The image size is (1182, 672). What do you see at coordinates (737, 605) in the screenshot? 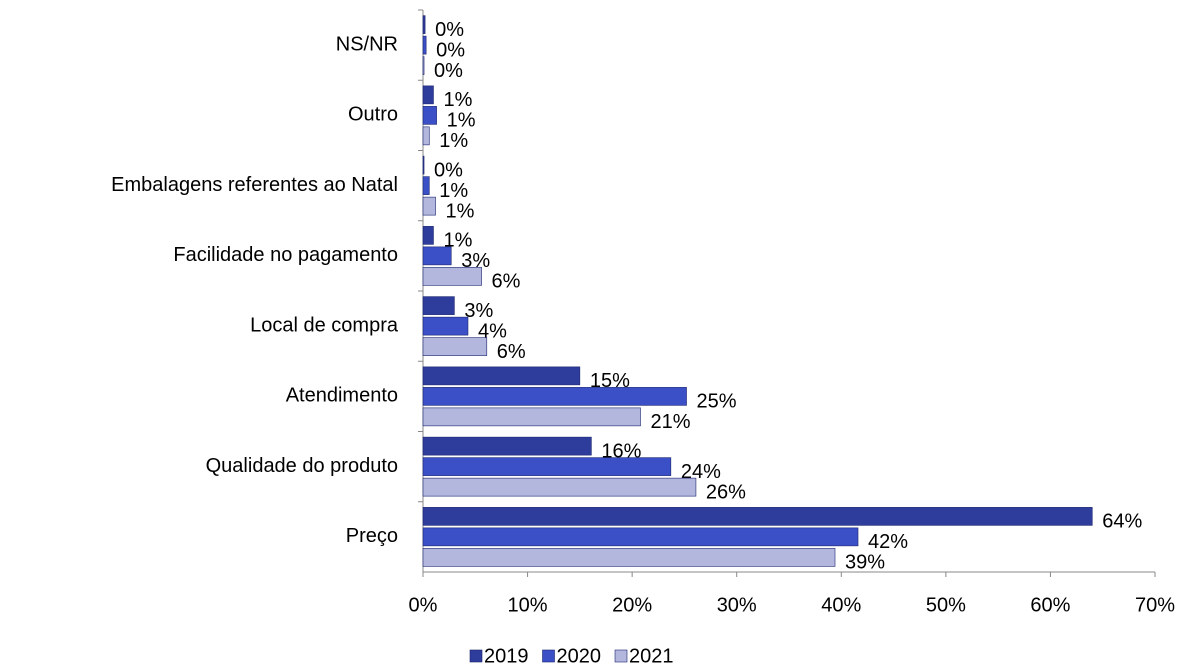
I see `x-tick-label: 30%` at bounding box center [737, 605].